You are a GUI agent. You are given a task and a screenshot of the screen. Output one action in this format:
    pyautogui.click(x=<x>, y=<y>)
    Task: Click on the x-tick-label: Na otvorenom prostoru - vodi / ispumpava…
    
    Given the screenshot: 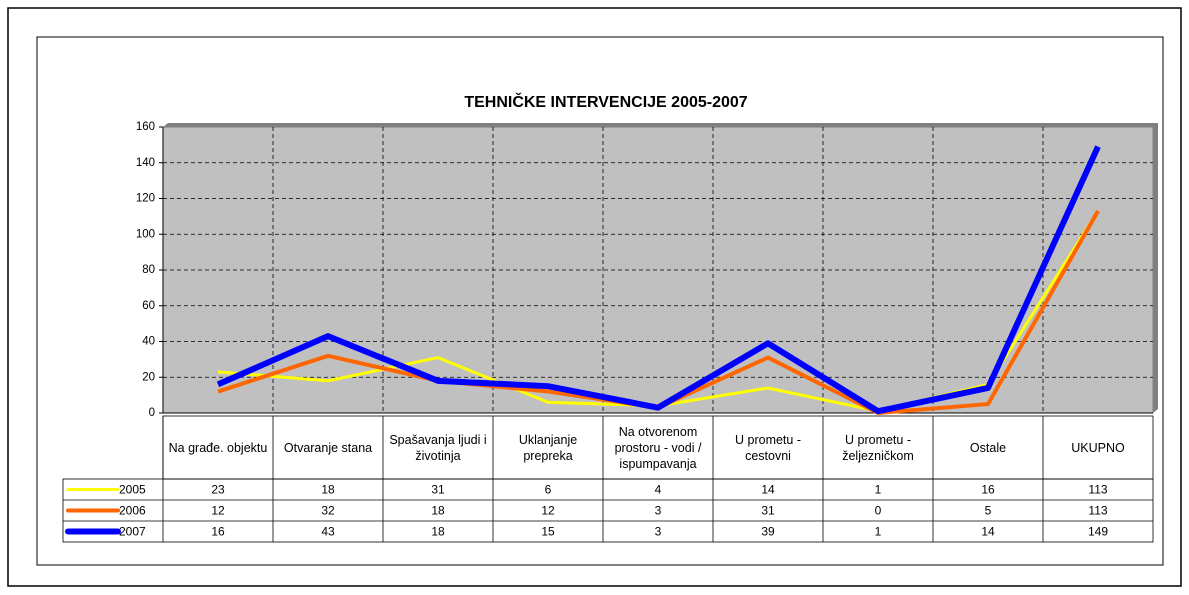 What is the action you would take?
    pyautogui.click(x=658, y=447)
    